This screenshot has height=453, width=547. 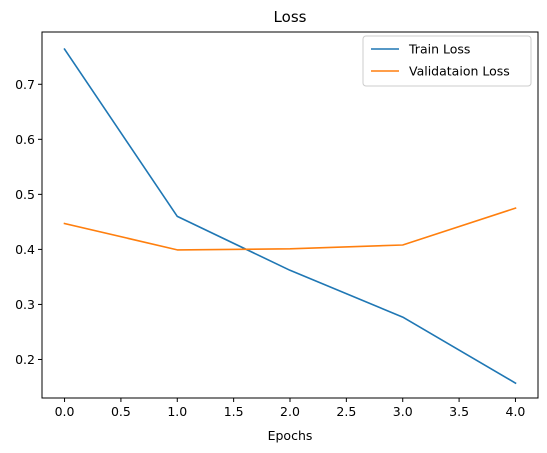 What do you see at coordinates (459, 411) in the screenshot?
I see `x-tick-label: 3.5` at bounding box center [459, 411].